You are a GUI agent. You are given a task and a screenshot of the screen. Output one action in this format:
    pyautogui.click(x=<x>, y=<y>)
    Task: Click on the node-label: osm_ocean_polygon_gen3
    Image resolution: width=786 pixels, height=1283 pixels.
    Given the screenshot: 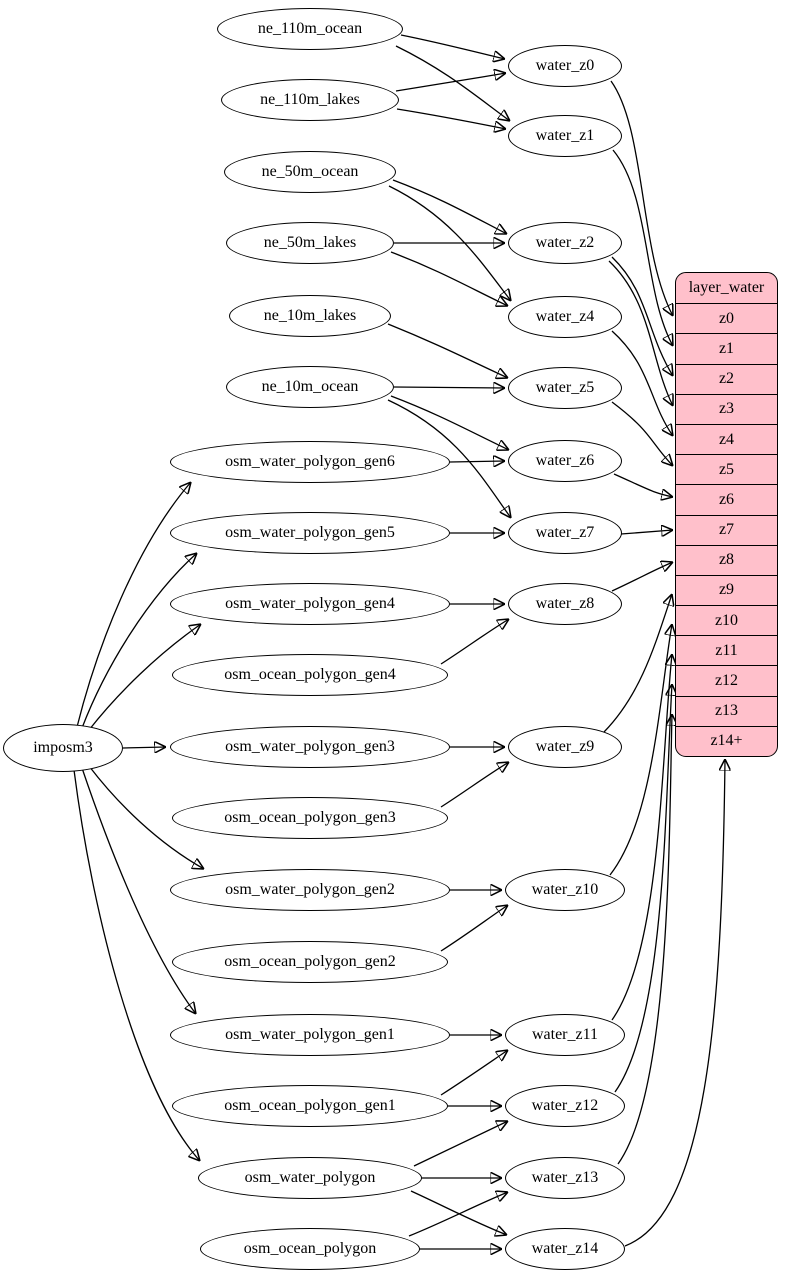 What is the action you would take?
    pyautogui.click(x=310, y=817)
    